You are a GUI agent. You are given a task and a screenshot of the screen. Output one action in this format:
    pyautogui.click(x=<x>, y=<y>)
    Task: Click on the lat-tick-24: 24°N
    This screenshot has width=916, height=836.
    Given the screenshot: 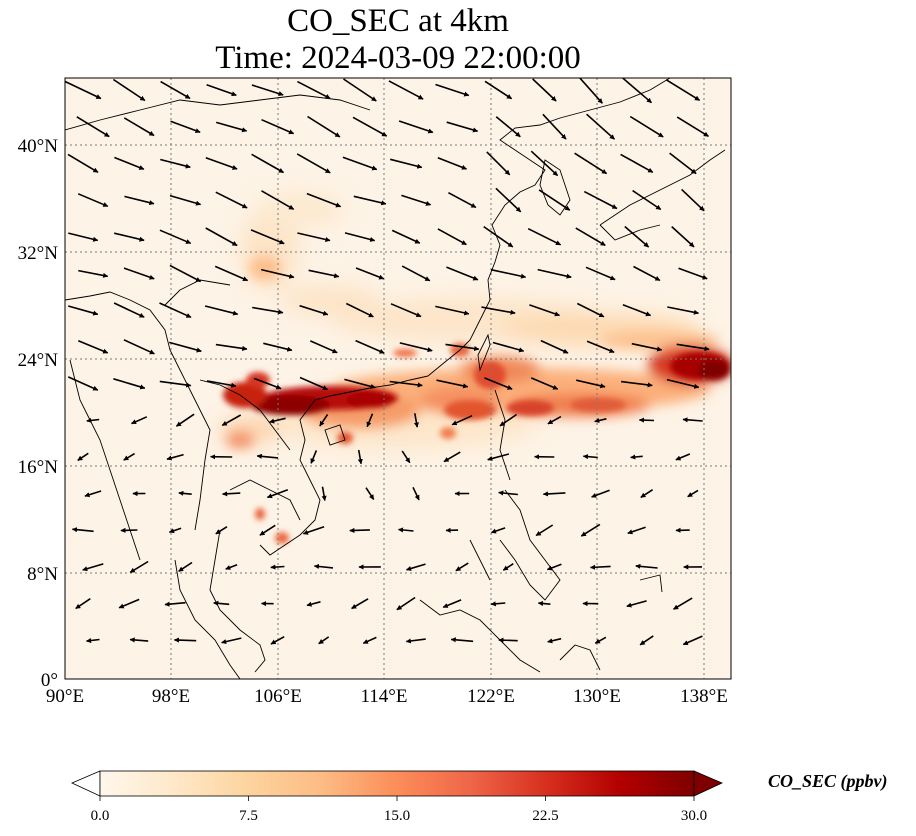 What is the action you would take?
    pyautogui.click(x=38, y=360)
    